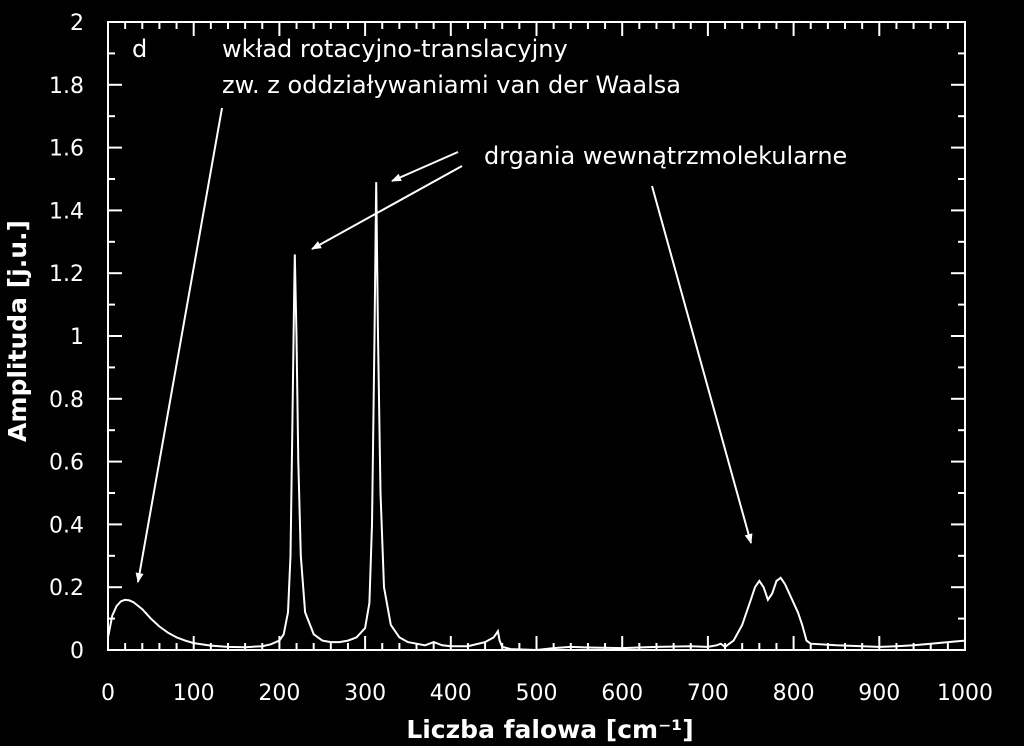  Describe the element at coordinates (108, 693) in the screenshot. I see `x-tick-label: 0` at that location.